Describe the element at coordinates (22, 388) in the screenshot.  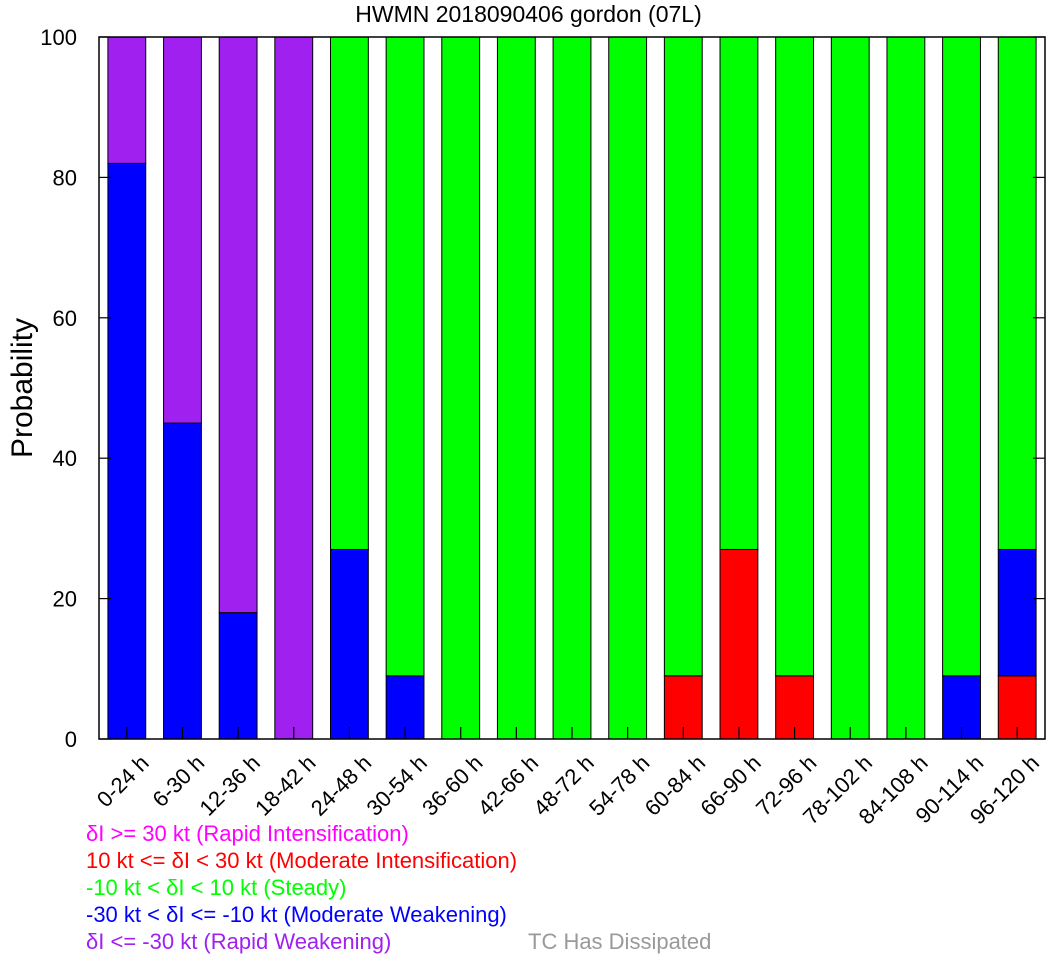
I see `y-axis-label: Probability` at that location.